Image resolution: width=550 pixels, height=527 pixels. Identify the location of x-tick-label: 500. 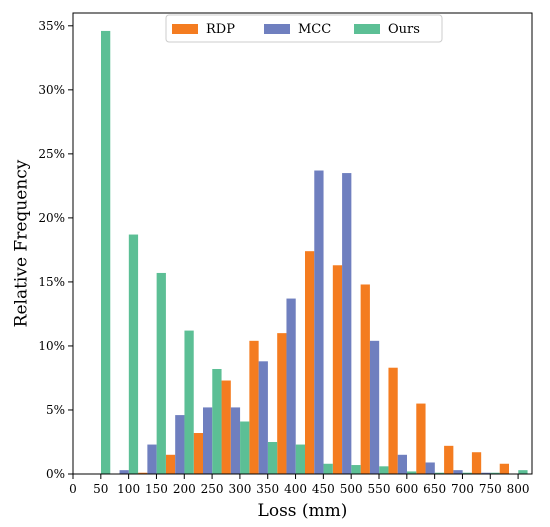
(351, 489).